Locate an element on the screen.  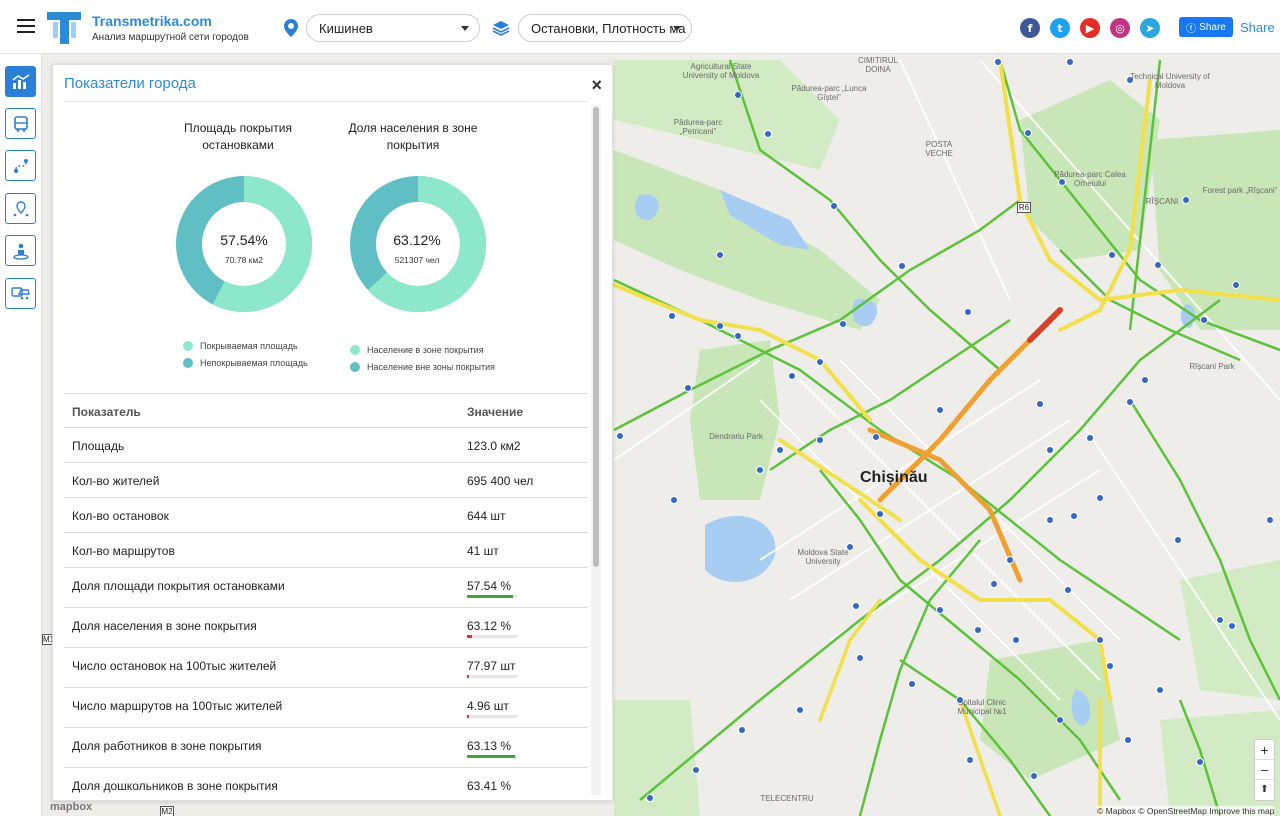
column-header-indicator: Показатель is located at coordinates (106, 412).